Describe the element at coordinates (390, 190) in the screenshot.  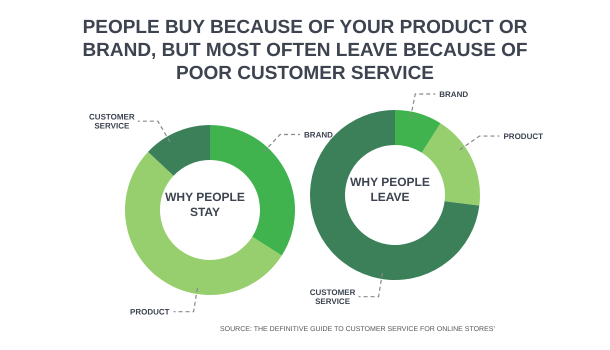
I see `text: WHY PEOPLE LEAVE` at that location.